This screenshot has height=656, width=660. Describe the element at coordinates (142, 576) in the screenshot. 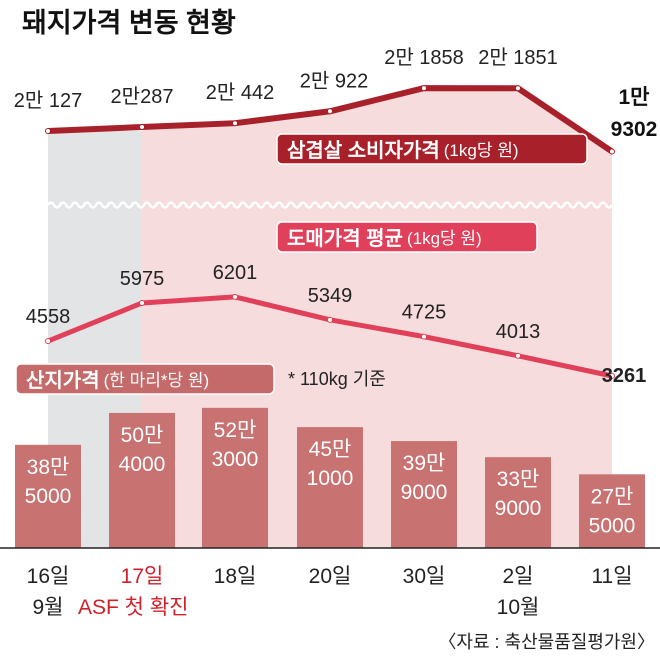

I see `x-tick-label: 17일` at that location.